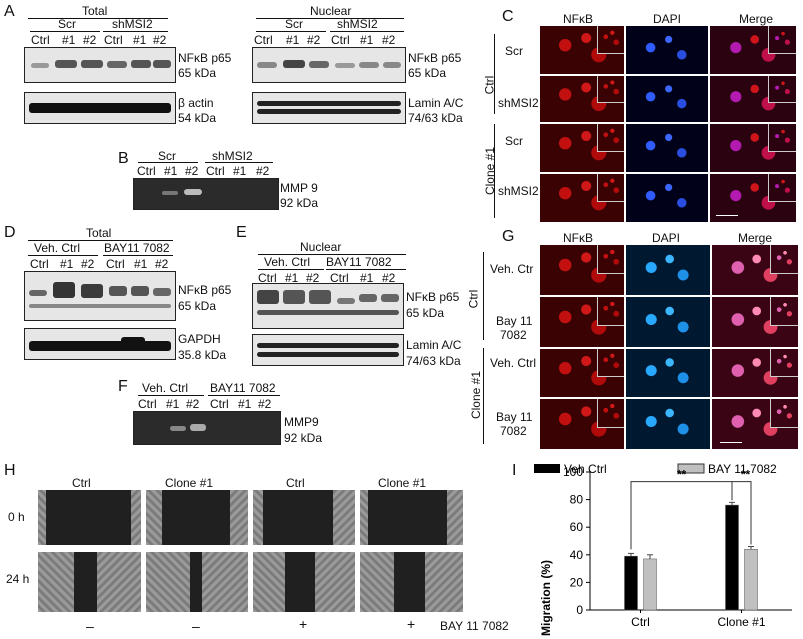 This screenshot has height=639, width=803. I want to click on y-tick-label: 100, so click(573, 472).